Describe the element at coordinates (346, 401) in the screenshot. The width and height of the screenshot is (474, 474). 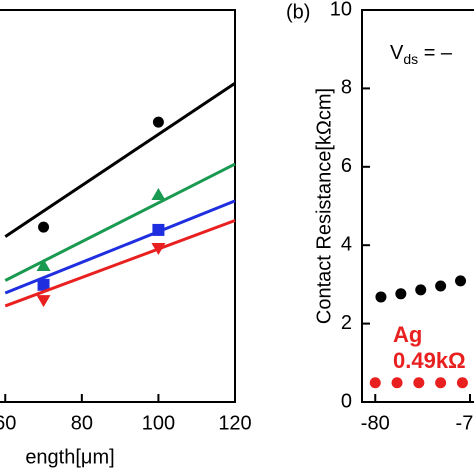
I see `y-tick-label: 0` at that location.